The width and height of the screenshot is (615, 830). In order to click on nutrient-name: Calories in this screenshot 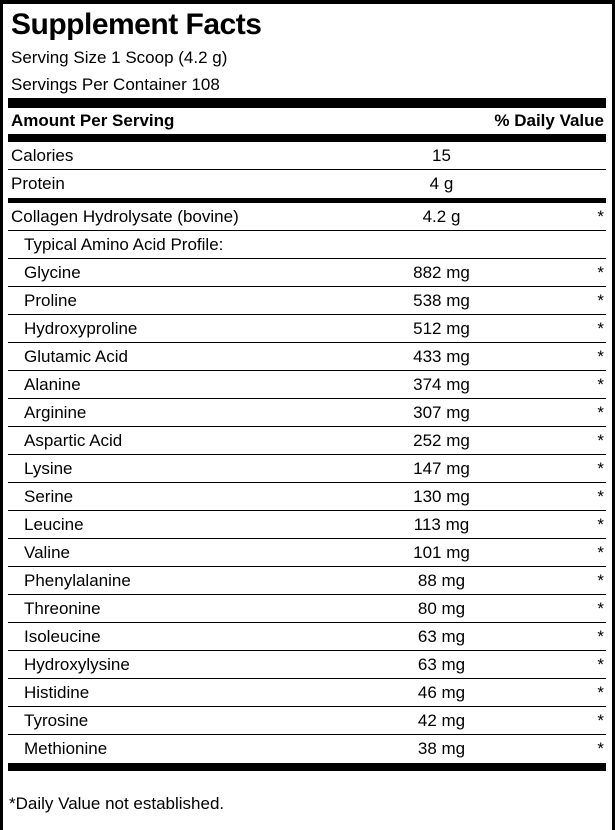, I will do `click(42, 155)`.